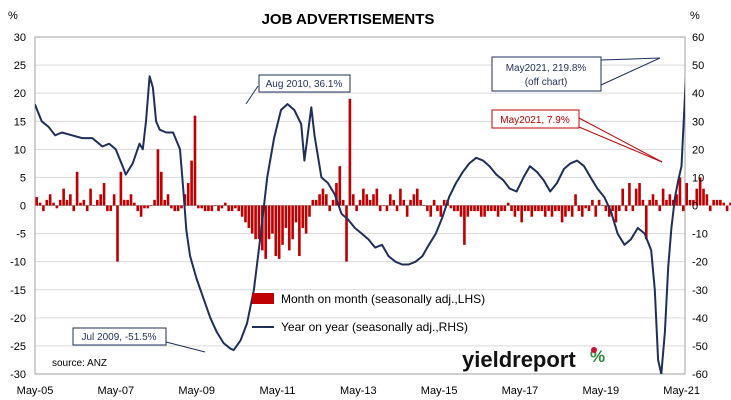 The height and width of the screenshot is (400, 731). Describe the element at coordinates (700, 375) in the screenshot. I see `y-right-tick-label: -60` at that location.